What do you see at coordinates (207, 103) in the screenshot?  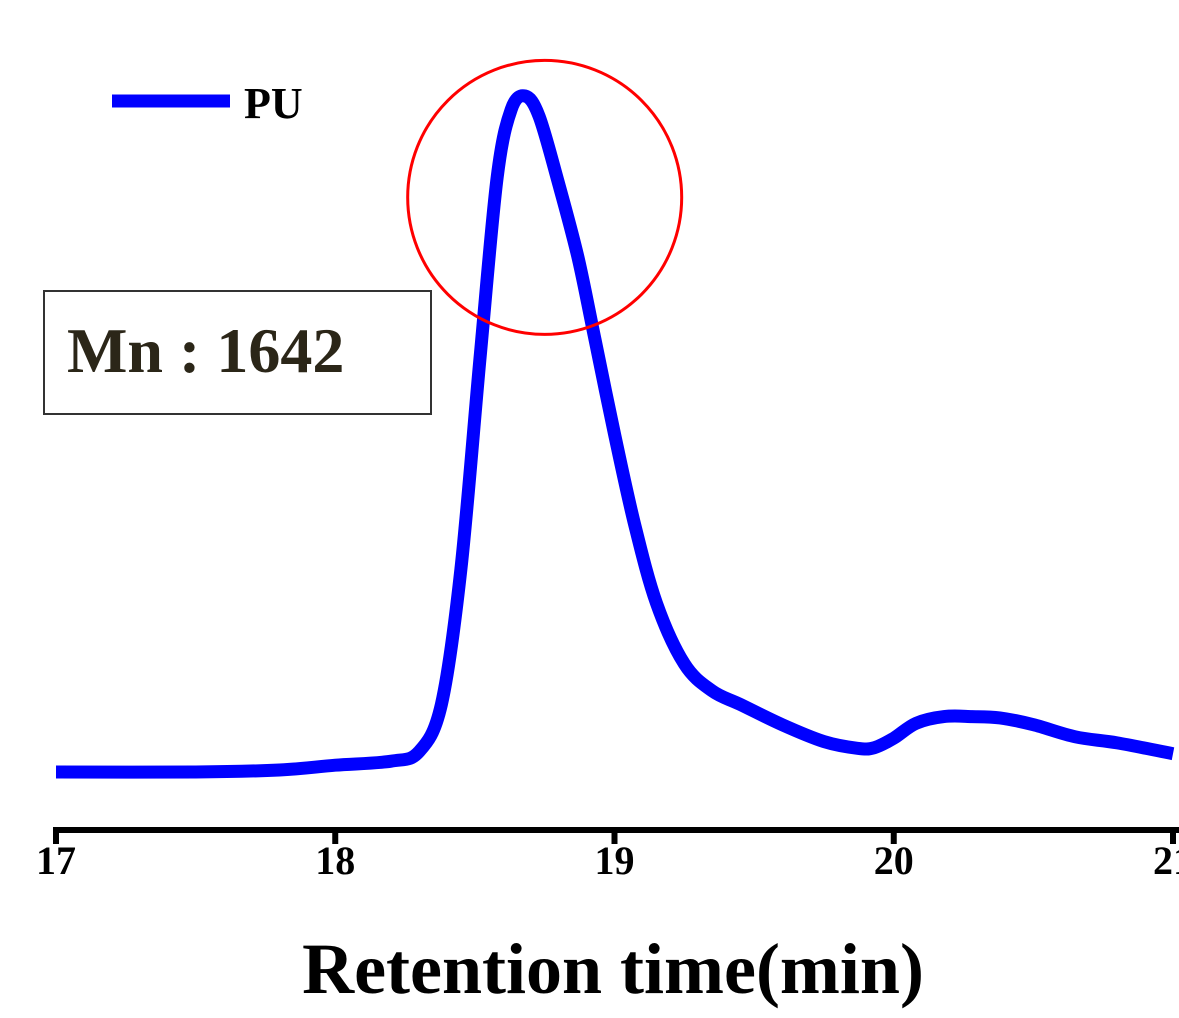 I see `legend: PU` at bounding box center [207, 103].